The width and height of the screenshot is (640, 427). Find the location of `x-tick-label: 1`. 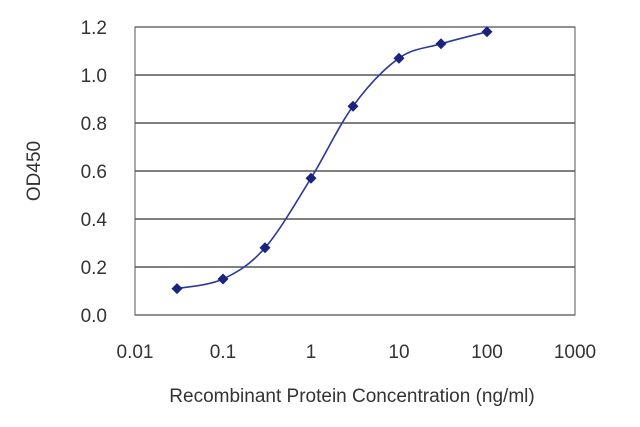

x-tick-label: 1 is located at coordinates (311, 352).